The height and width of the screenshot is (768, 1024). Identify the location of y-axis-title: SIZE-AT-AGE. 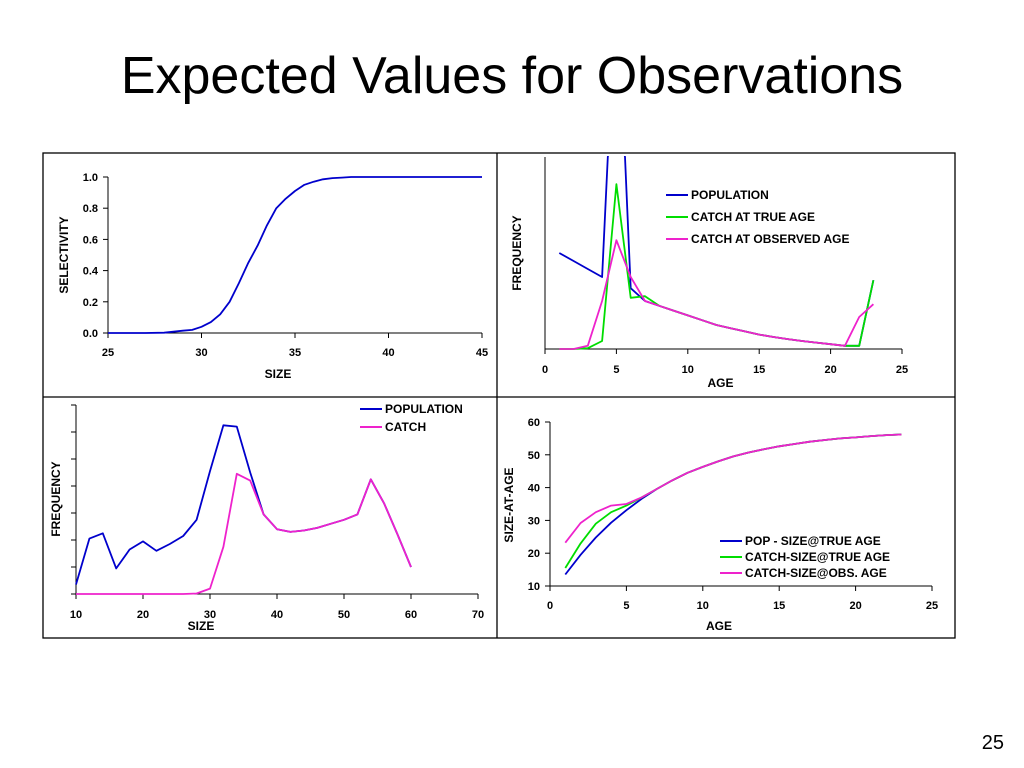
(509, 504).